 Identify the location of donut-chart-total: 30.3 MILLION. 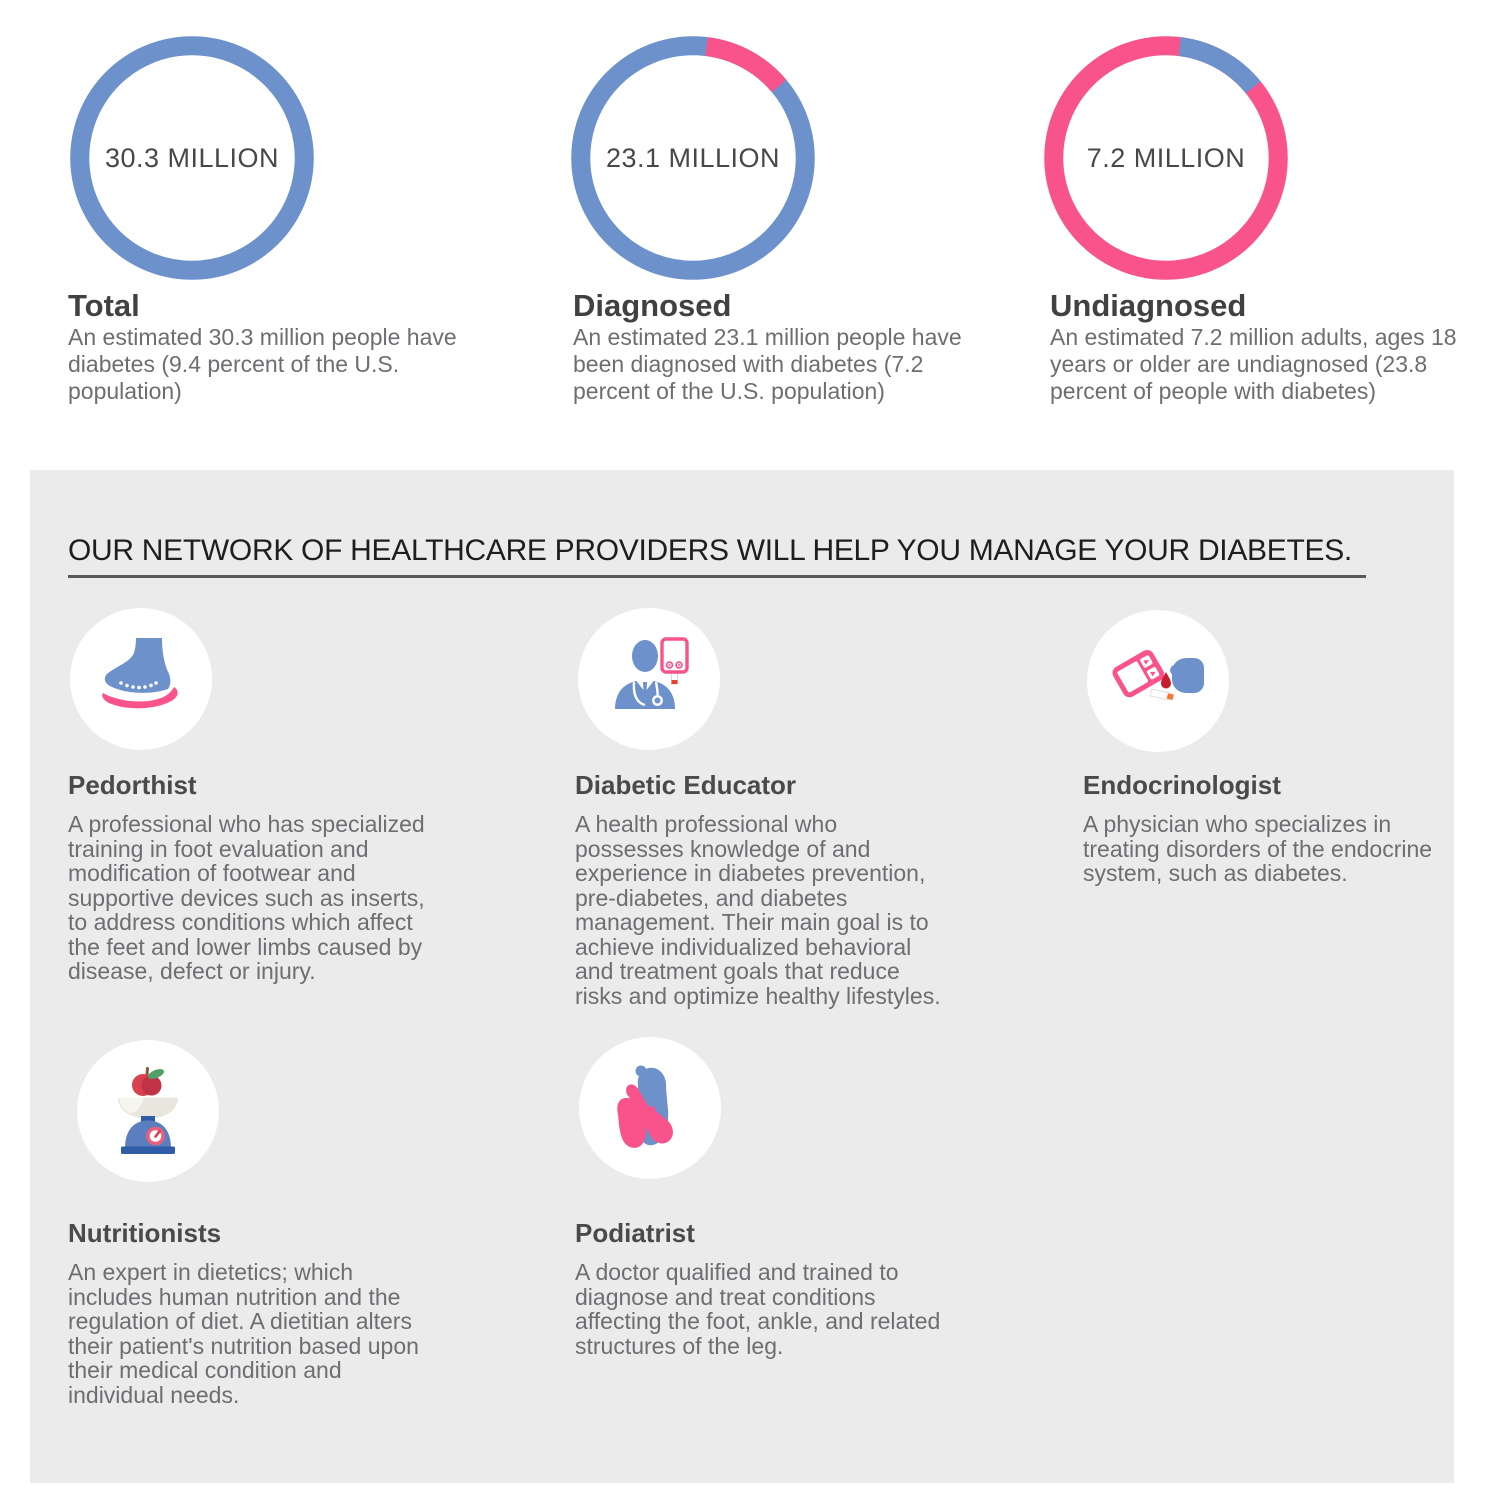
(192, 158).